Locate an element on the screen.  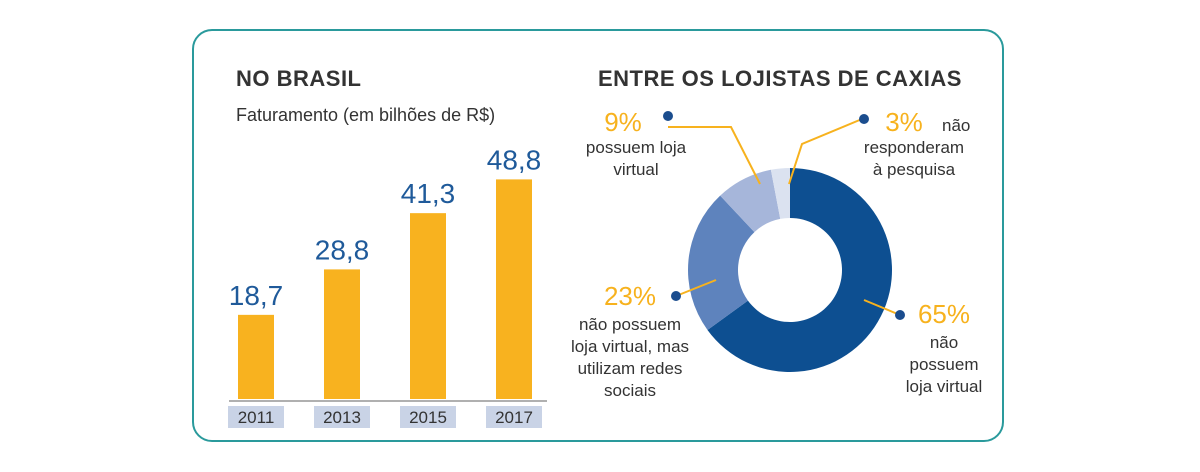
slice-label-9-desc-line: virtual is located at coordinates (635, 169).